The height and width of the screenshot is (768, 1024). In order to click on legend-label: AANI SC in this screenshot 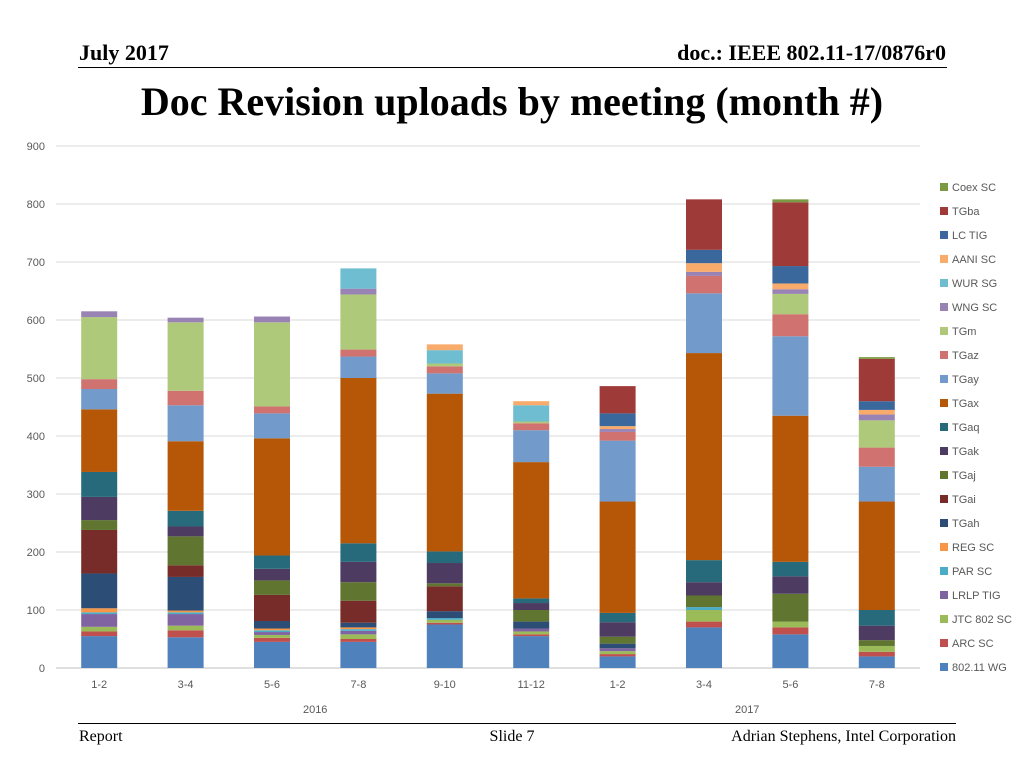, I will do `click(974, 260)`.